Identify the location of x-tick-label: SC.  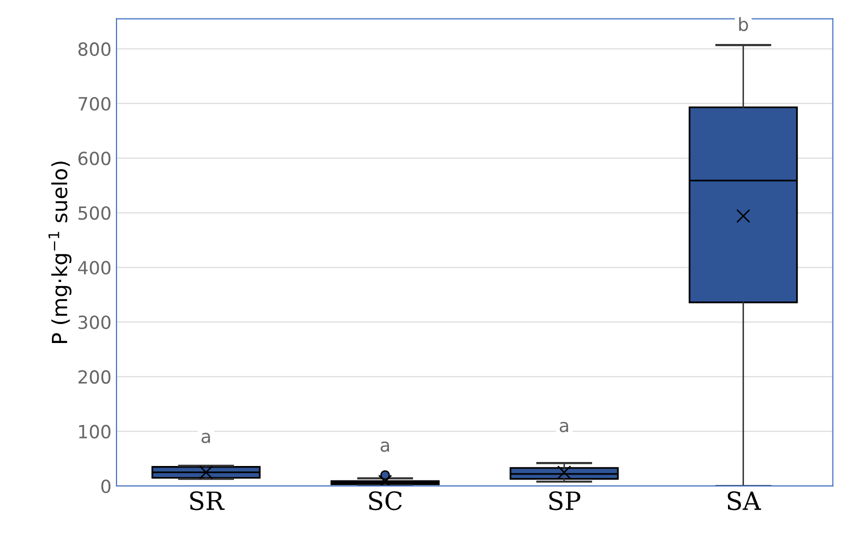
(385, 500).